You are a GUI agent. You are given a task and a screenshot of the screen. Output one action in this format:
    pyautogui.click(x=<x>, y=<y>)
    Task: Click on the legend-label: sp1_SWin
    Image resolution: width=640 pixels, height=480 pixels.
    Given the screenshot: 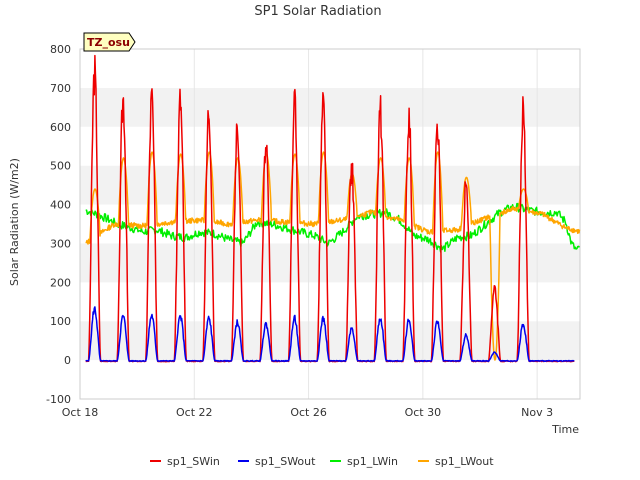 What is the action you would take?
    pyautogui.click(x=193, y=461)
    